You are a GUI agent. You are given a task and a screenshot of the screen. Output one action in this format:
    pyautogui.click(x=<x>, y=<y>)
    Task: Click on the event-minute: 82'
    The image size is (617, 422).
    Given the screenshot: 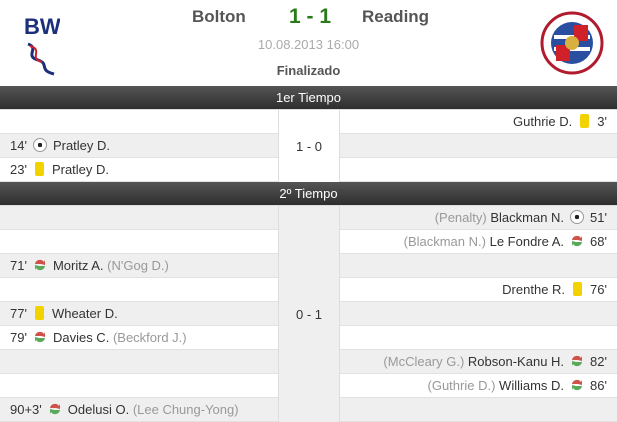 What is the action you would take?
    pyautogui.click(x=598, y=361)
    